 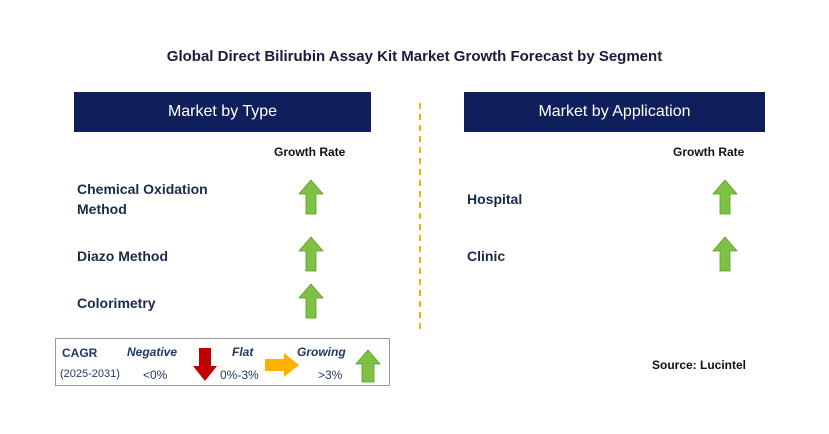 What do you see at coordinates (80, 353) in the screenshot?
I see `legend-label: CAGR` at bounding box center [80, 353].